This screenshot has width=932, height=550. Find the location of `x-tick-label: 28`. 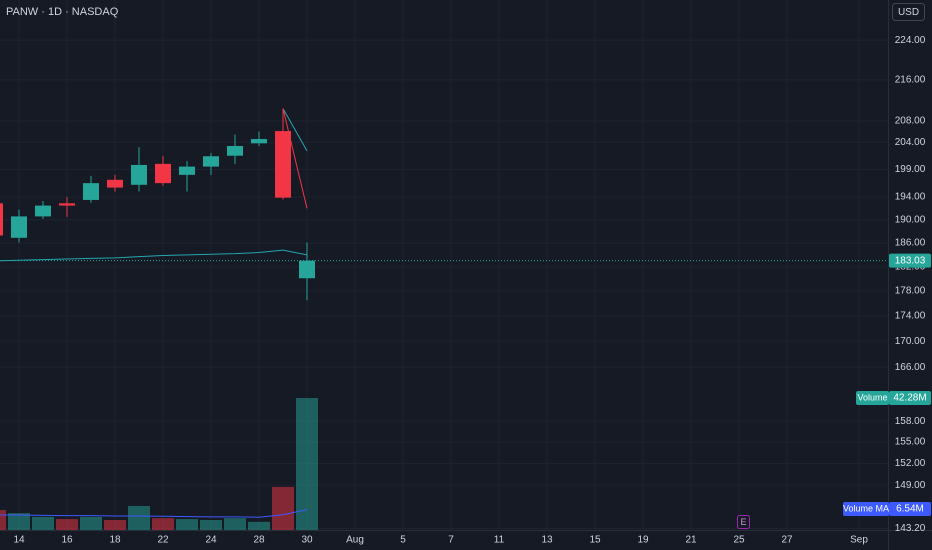

x-tick-label: 28 is located at coordinates (259, 540).